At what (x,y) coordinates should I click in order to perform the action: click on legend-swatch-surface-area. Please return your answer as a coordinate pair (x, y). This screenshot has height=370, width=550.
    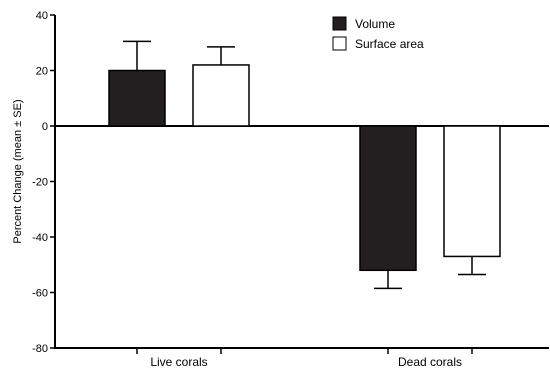
    Looking at the image, I should click on (339, 43).